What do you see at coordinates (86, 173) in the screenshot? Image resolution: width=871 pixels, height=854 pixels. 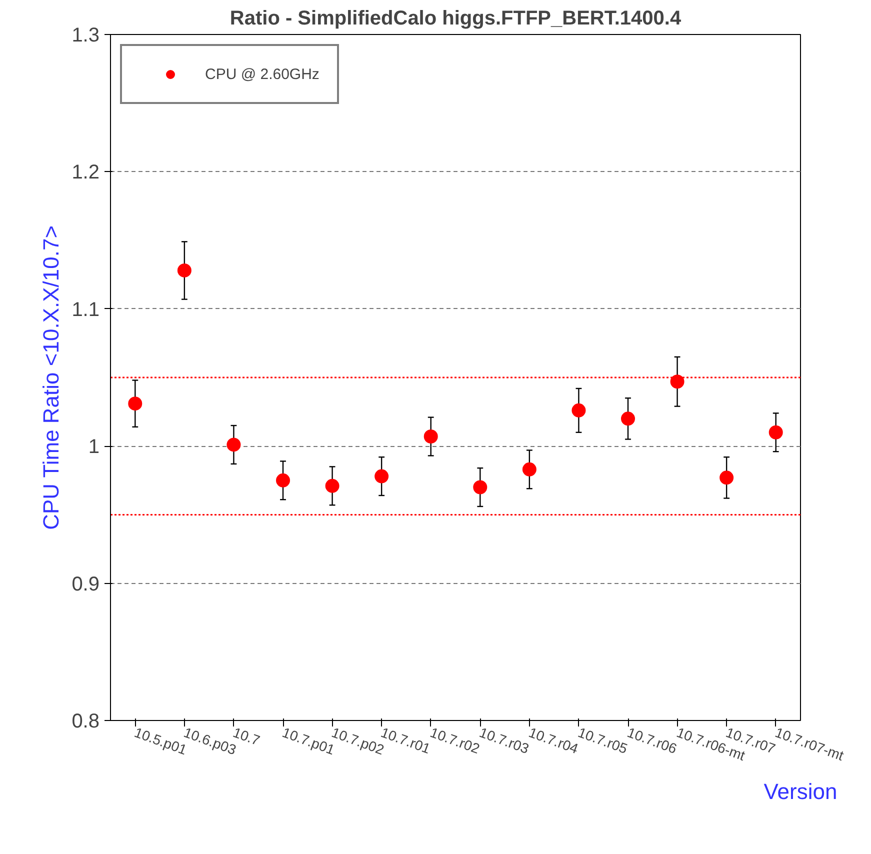 I see `y-tick-label: 1.2` at bounding box center [86, 173].